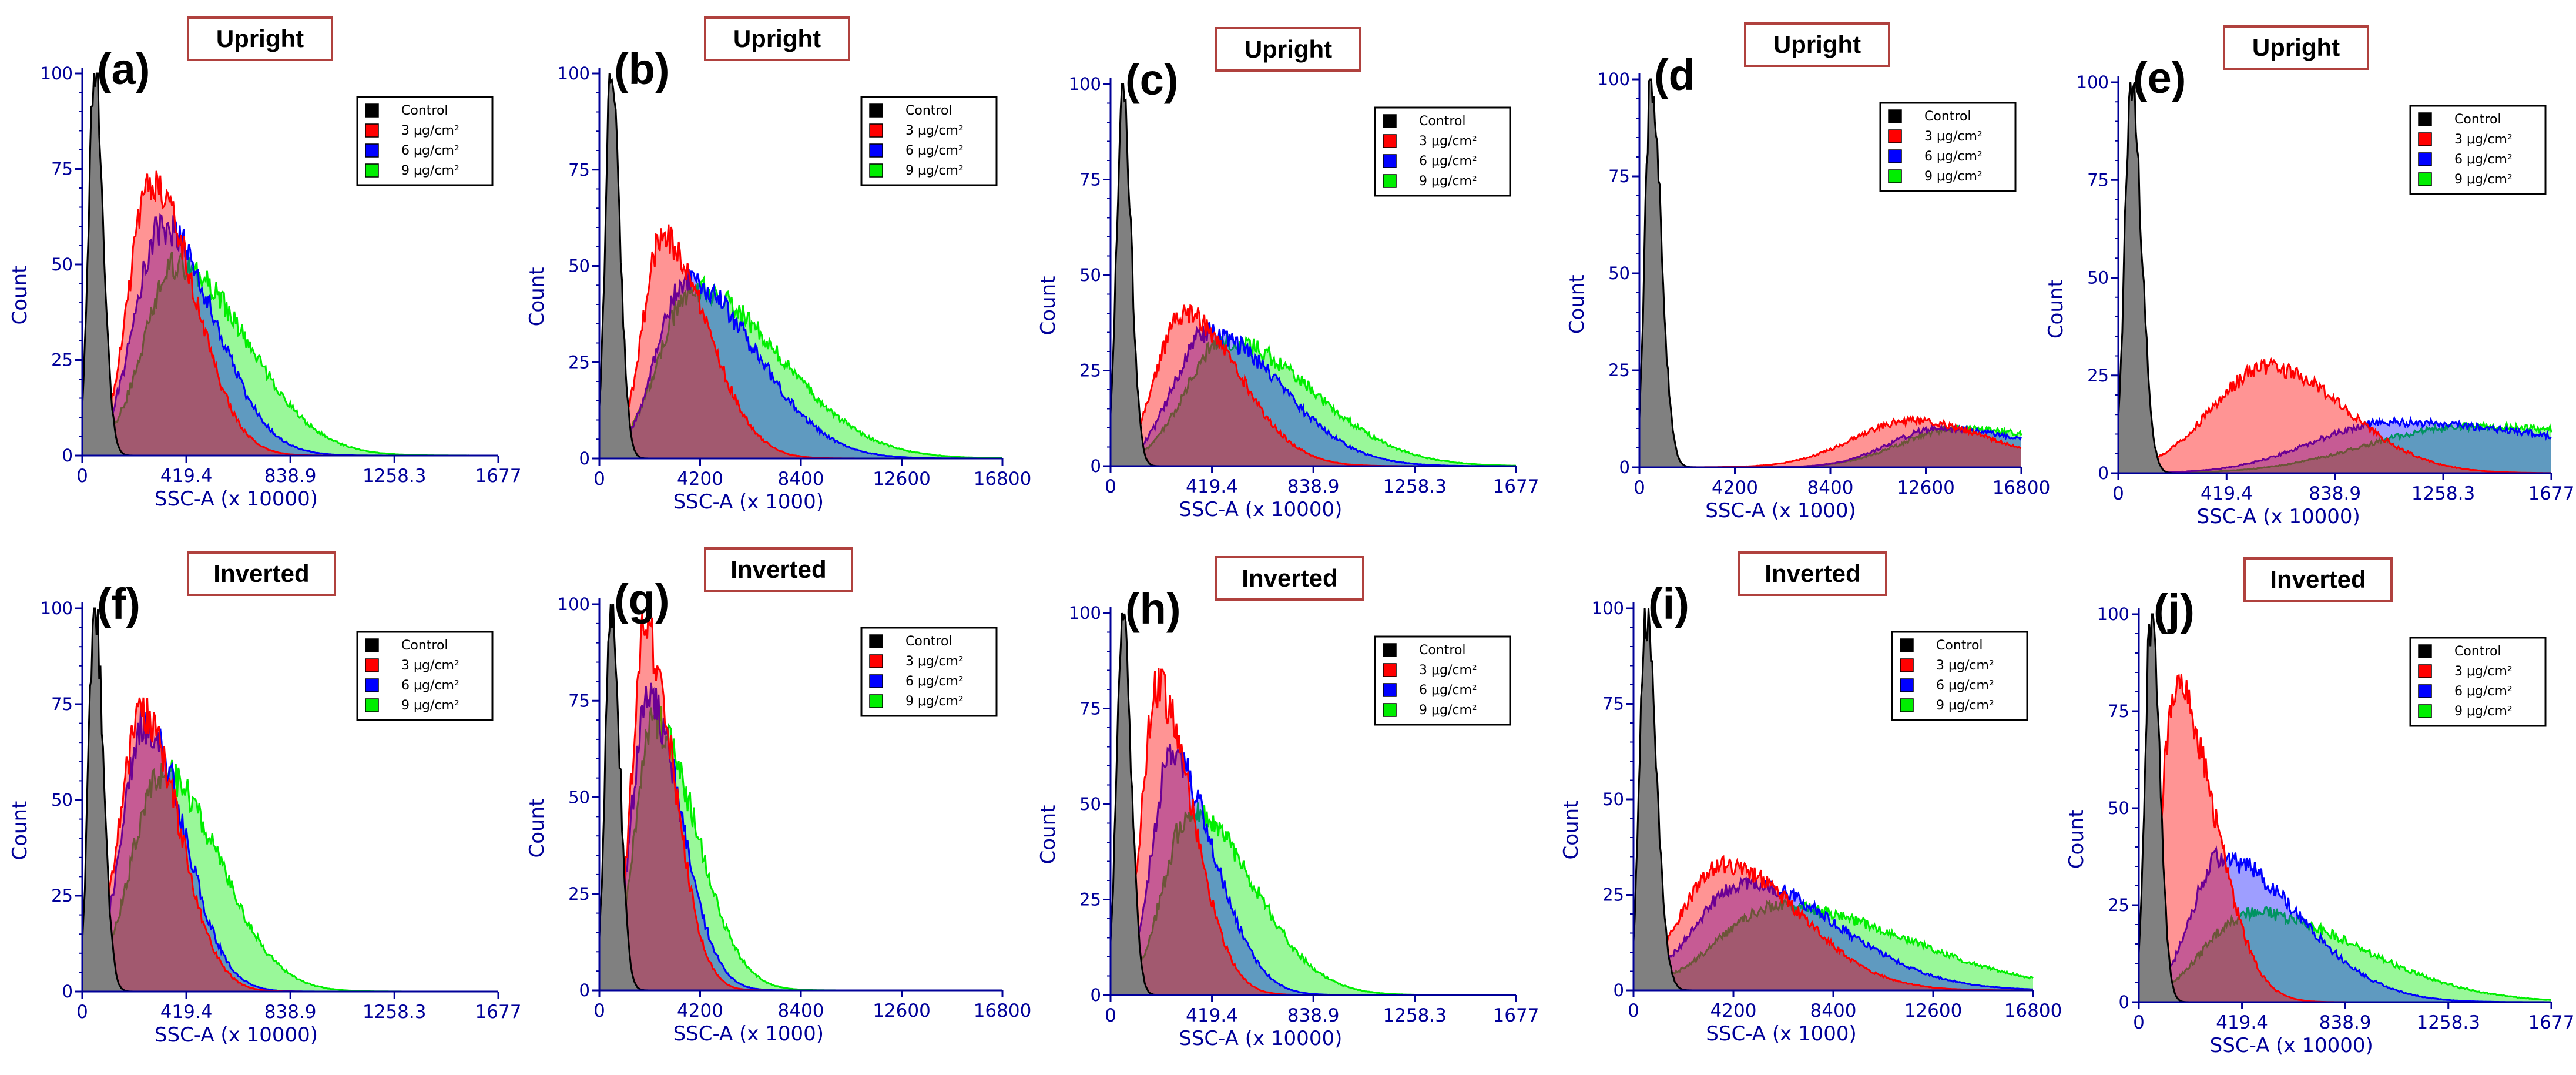 The image size is (2576, 1075). What do you see at coordinates (749, 502) in the screenshot?
I see `x-axis-title: SSC-A (x 1000)` at bounding box center [749, 502].